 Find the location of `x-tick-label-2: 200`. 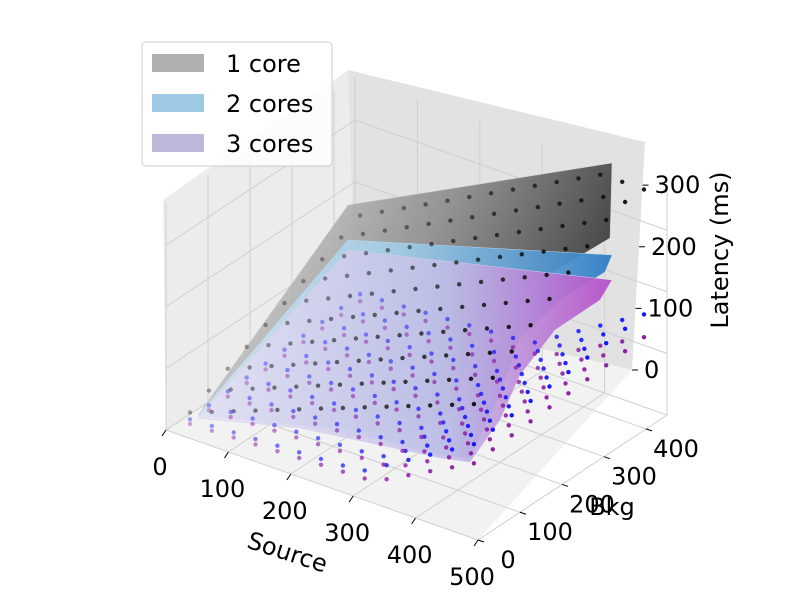

x-tick-label-2: 200 is located at coordinates (285, 511).